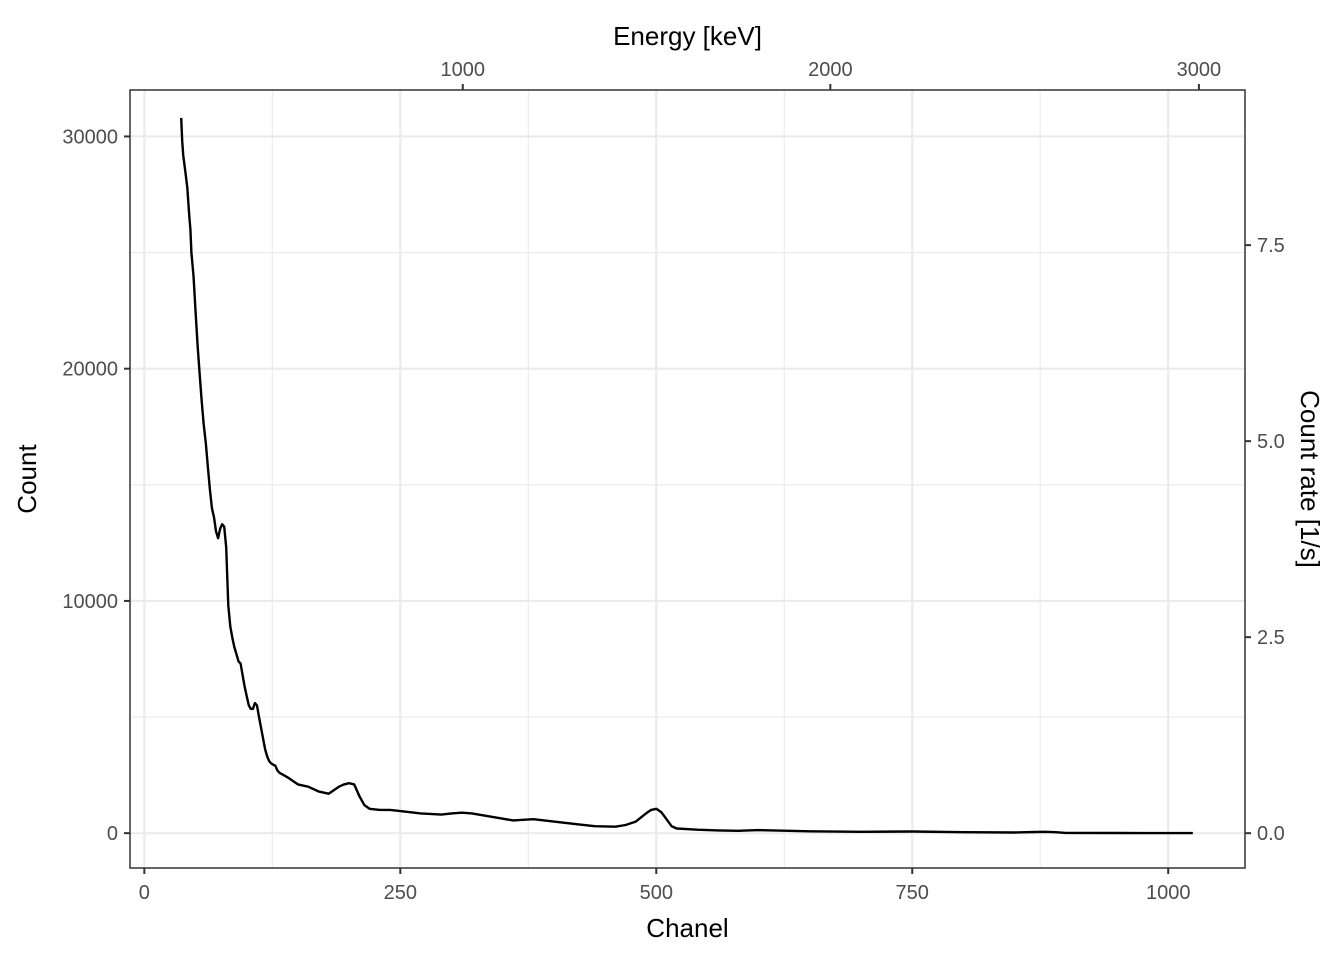 This screenshot has width=1344, height=960. What do you see at coordinates (90, 602) in the screenshot?
I see `y-tick-label: 10000` at bounding box center [90, 602].